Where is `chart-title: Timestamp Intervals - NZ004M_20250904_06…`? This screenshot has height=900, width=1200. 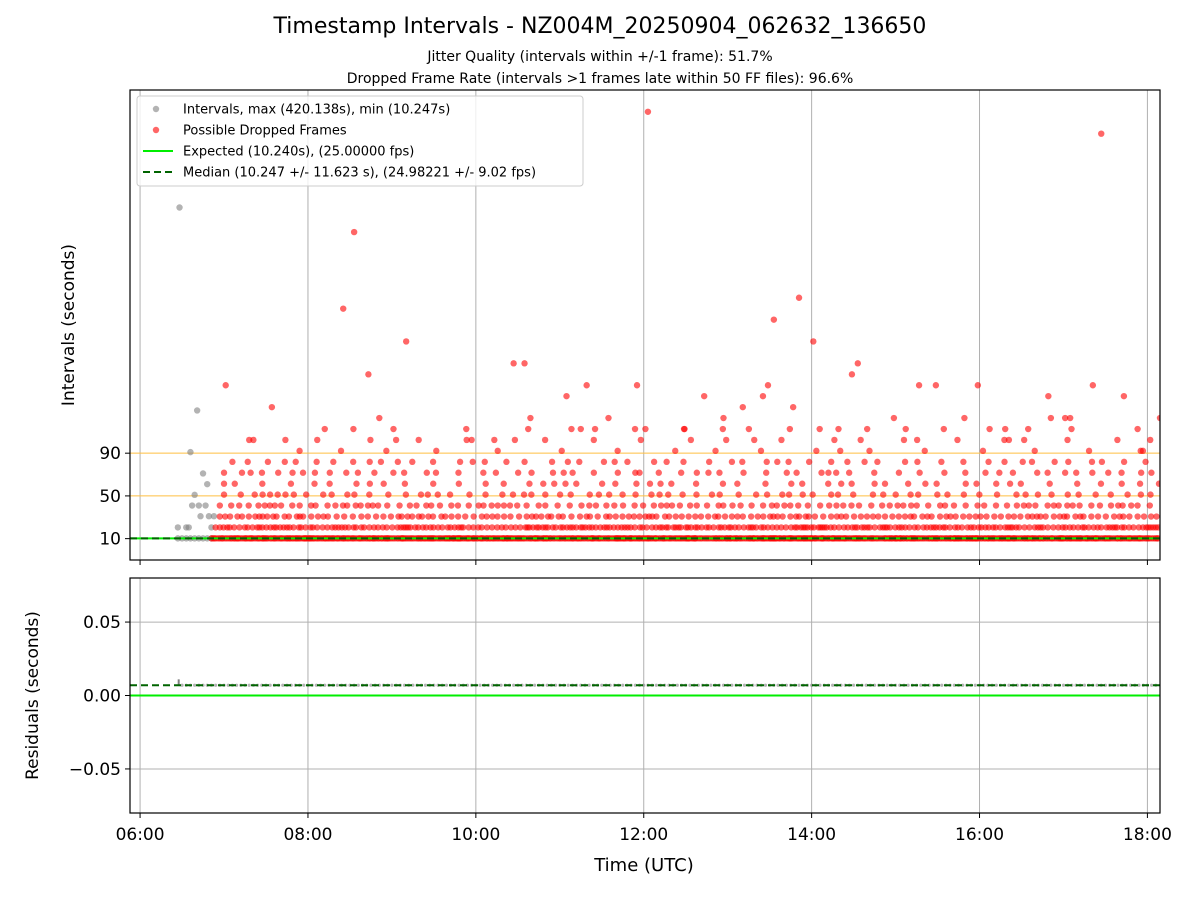
chart-title: Timestamp Intervals - NZ004M_20250904_06… is located at coordinates (600, 26).